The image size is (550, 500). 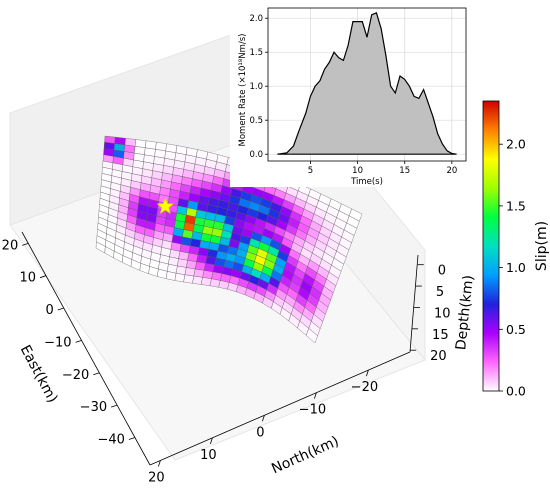 I want to click on hypocenter-star-icon, so click(x=165, y=206).